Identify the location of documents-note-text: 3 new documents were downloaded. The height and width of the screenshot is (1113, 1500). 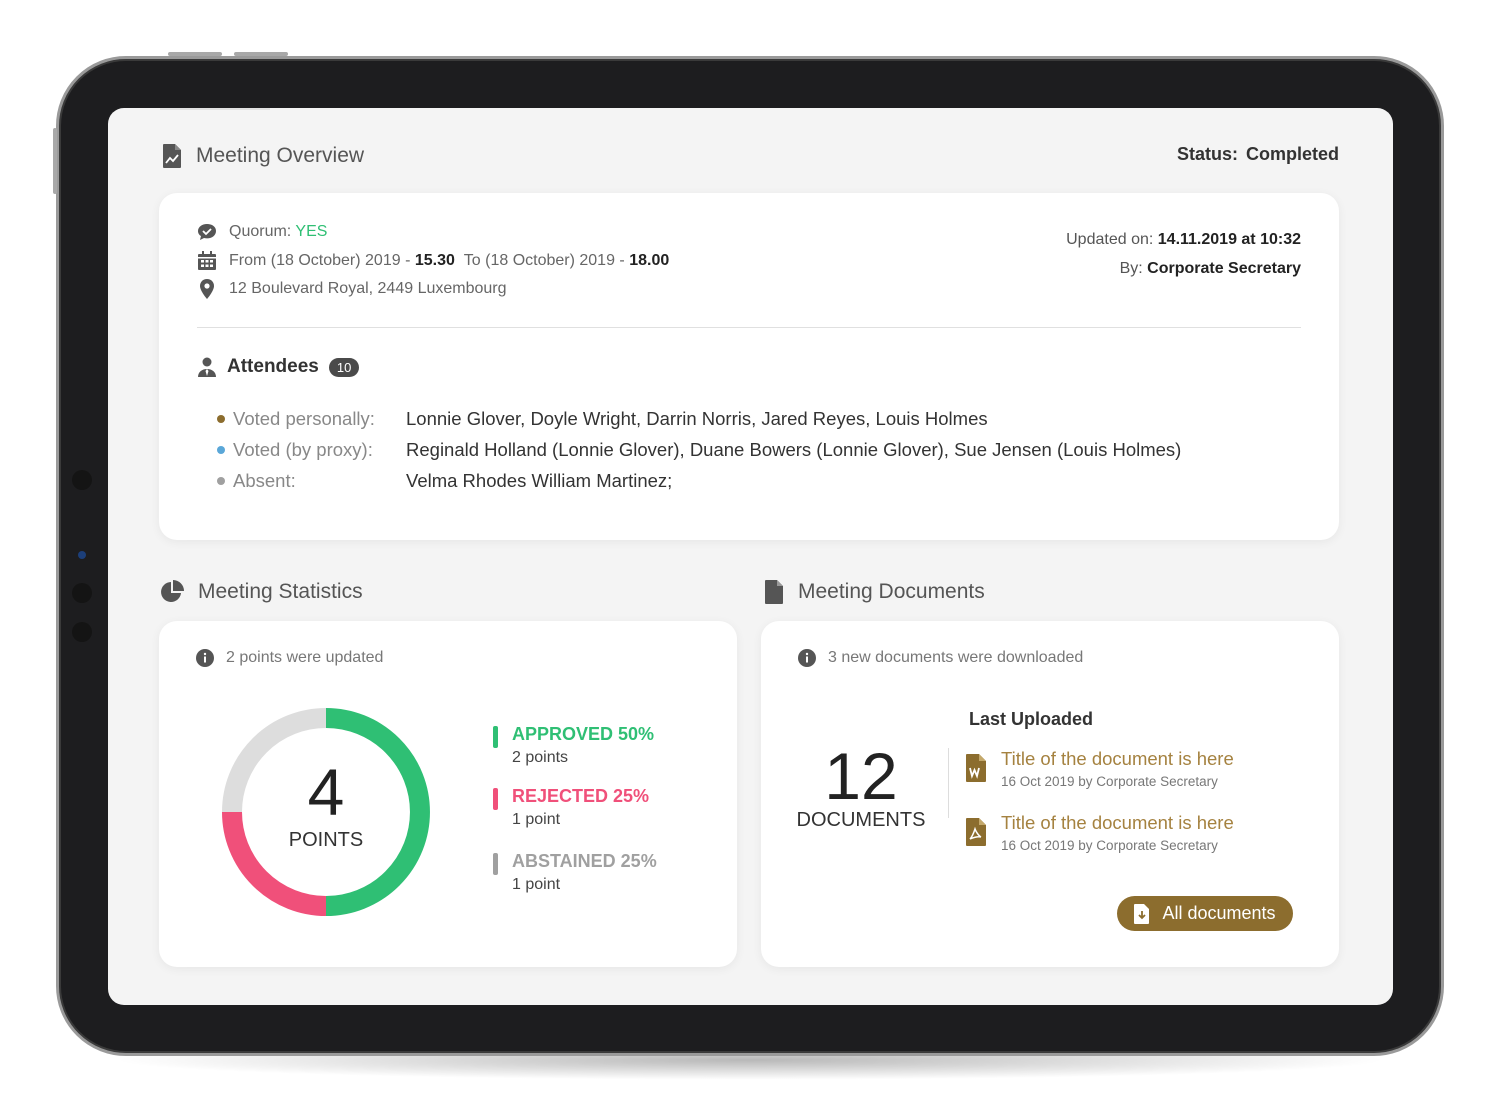
(956, 657).